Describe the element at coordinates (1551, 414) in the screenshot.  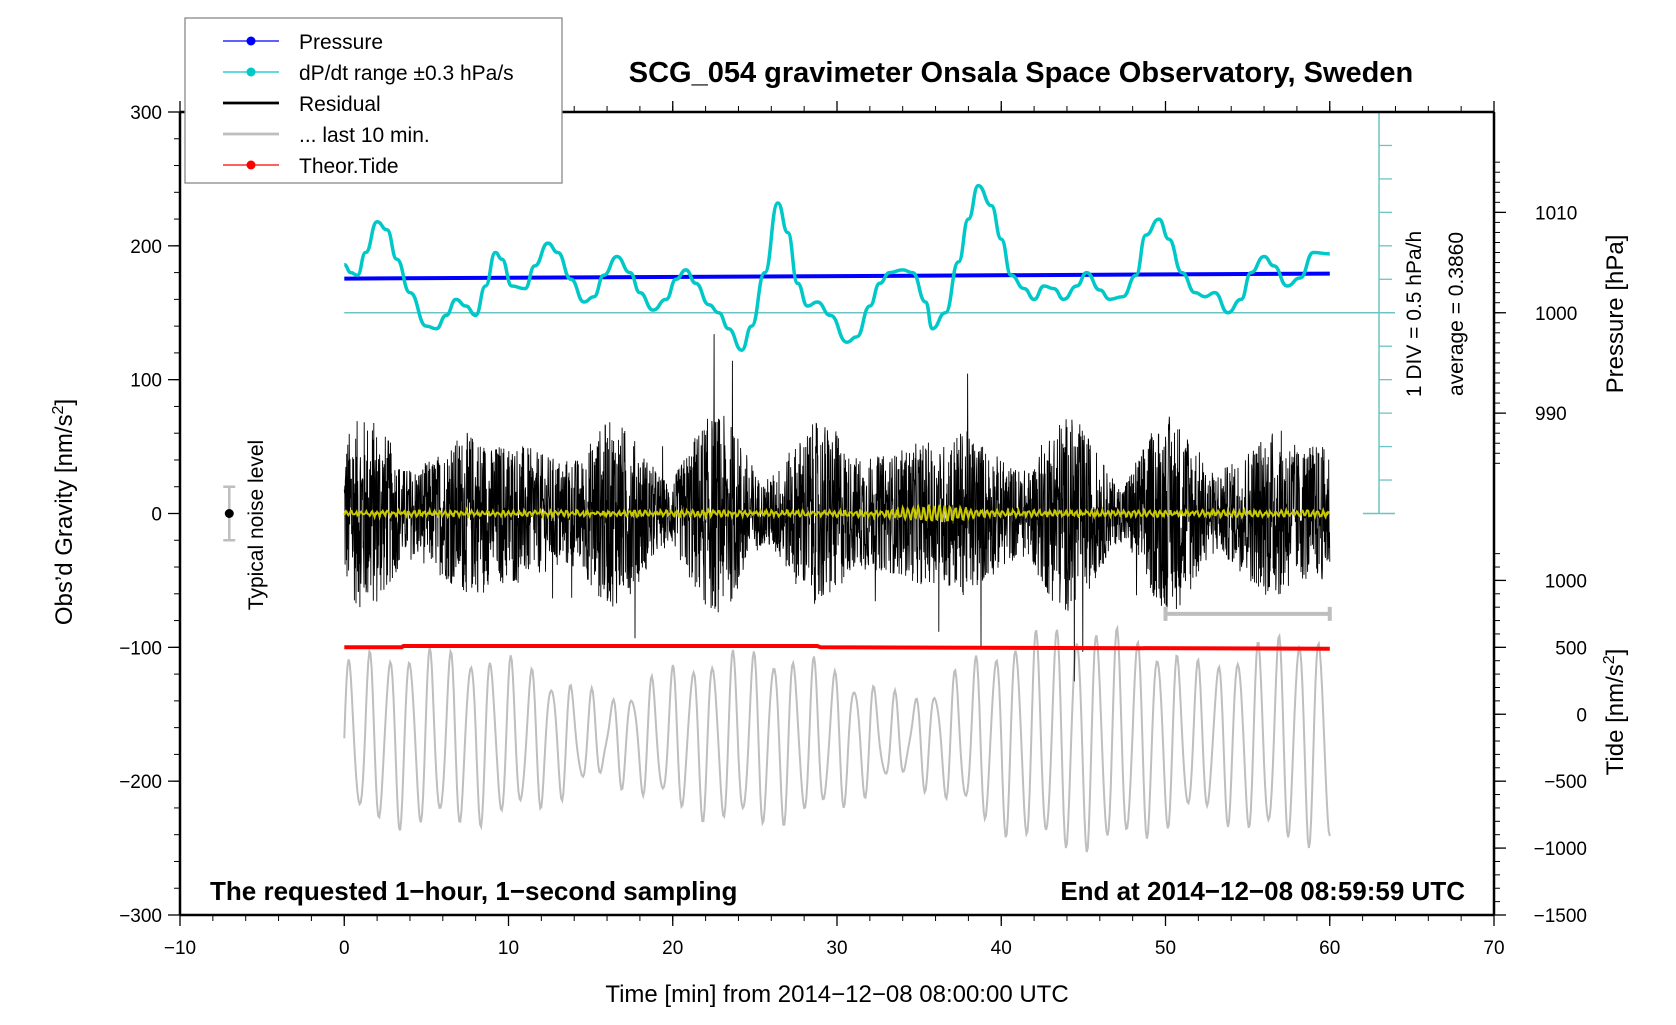
I see `pressure-tick-label: 990` at that location.